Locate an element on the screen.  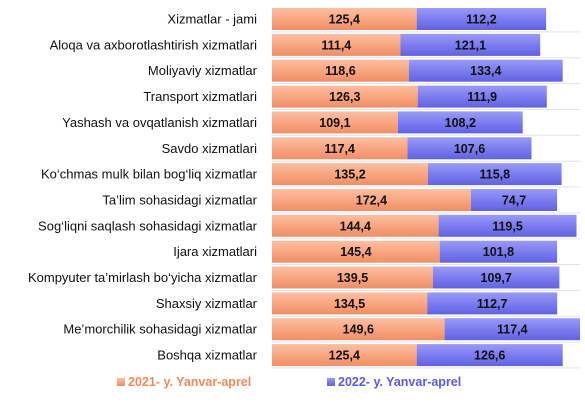
category-label: Aloqa va axborotlashtirish xizmatlari is located at coordinates (153, 44).